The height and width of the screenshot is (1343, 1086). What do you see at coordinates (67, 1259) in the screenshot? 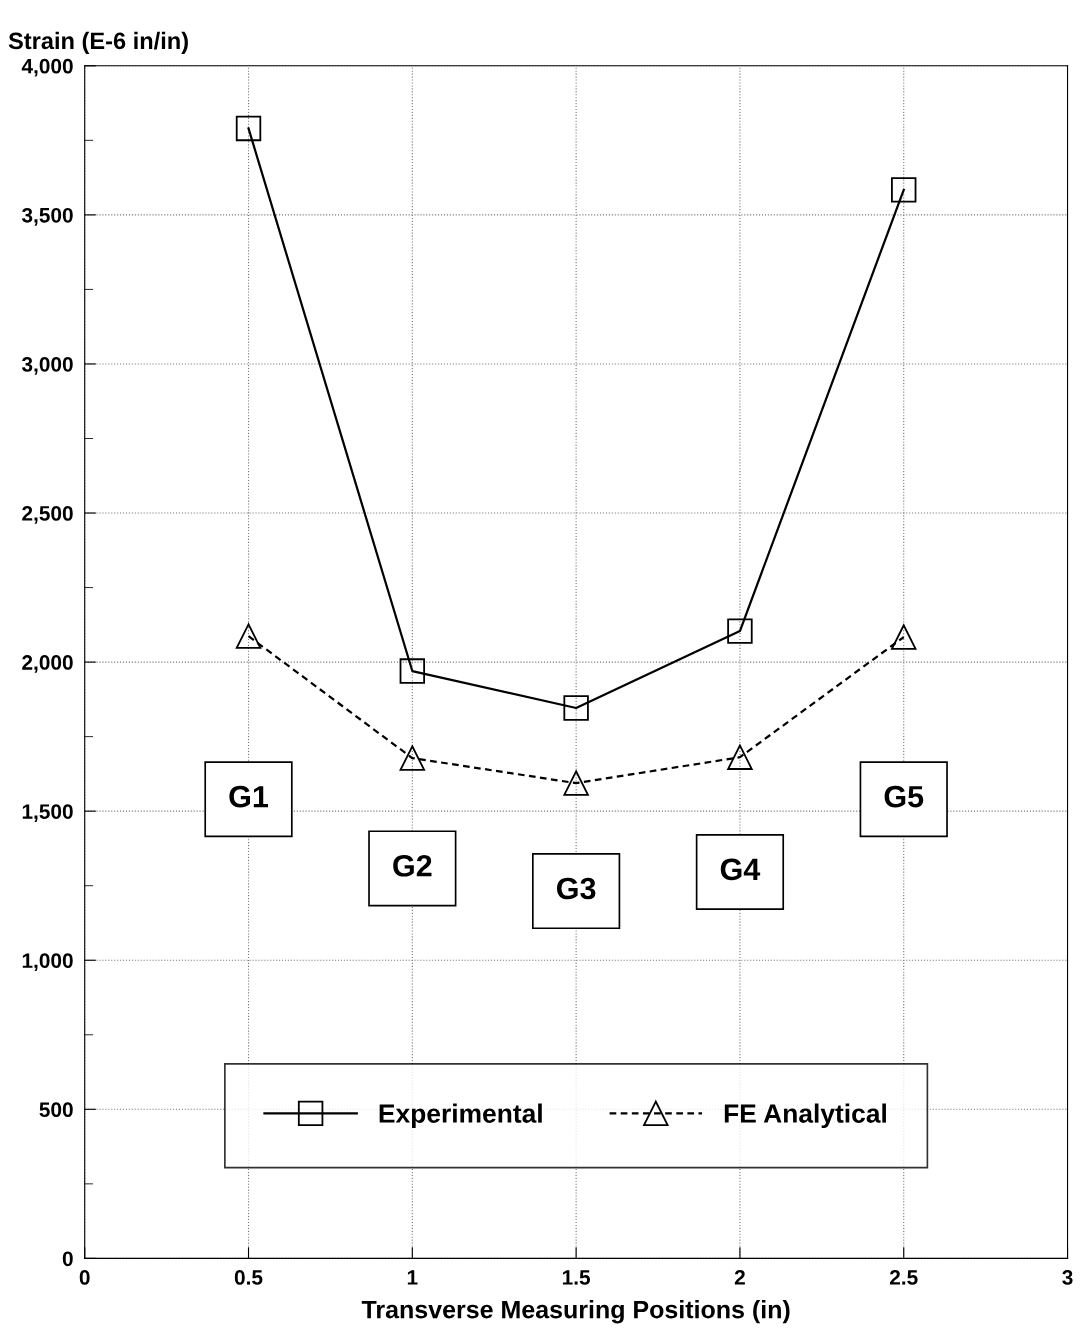
I see `y-tick-label: 0` at bounding box center [67, 1259].